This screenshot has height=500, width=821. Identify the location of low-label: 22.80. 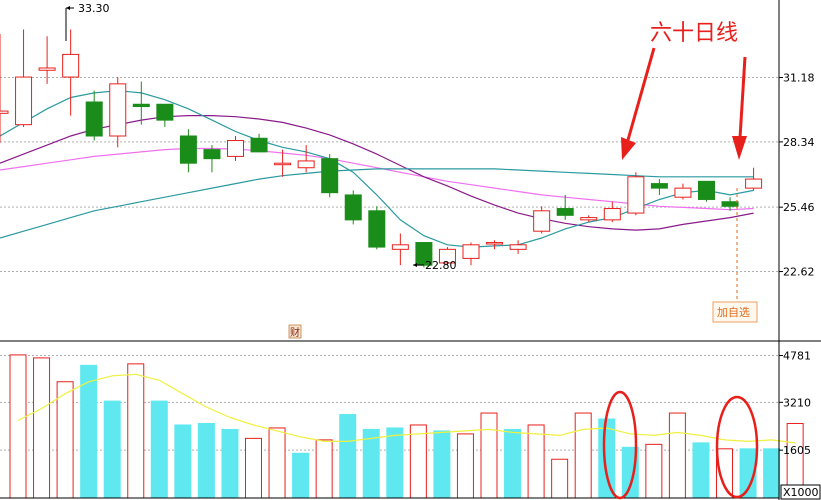
(441, 265).